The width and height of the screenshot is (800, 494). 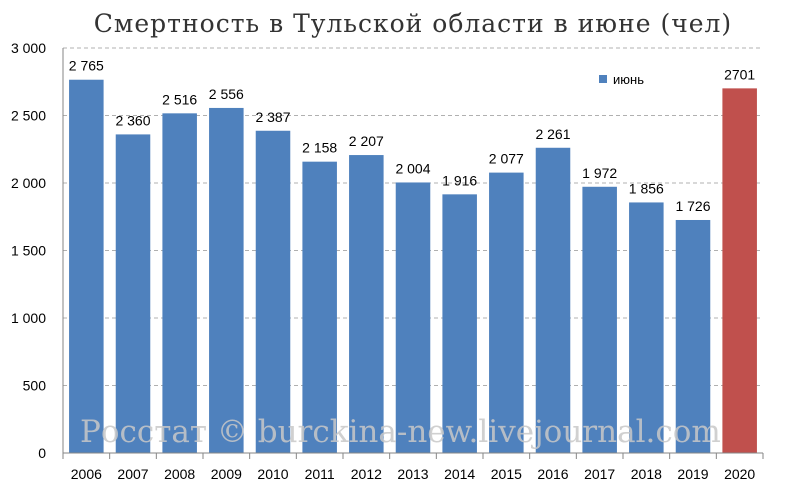 I want to click on data-label-2013: 2 004, so click(x=412, y=168).